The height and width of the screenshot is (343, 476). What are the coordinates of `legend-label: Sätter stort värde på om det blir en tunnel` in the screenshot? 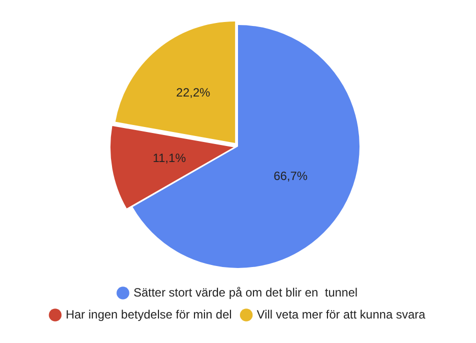 It's located at (245, 292).